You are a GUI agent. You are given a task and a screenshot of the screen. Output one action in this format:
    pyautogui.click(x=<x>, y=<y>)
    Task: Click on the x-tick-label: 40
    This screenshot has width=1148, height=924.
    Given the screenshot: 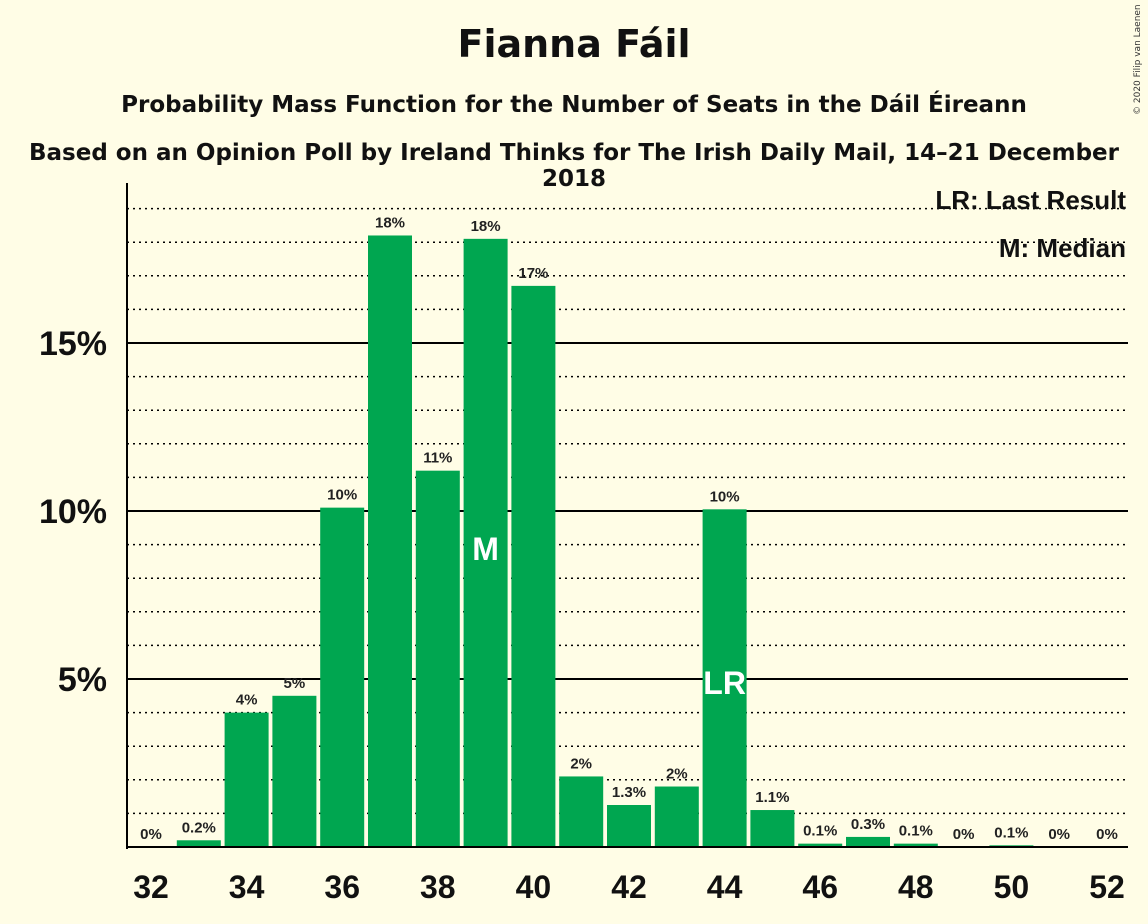 What is the action you would take?
    pyautogui.click(x=534, y=887)
    